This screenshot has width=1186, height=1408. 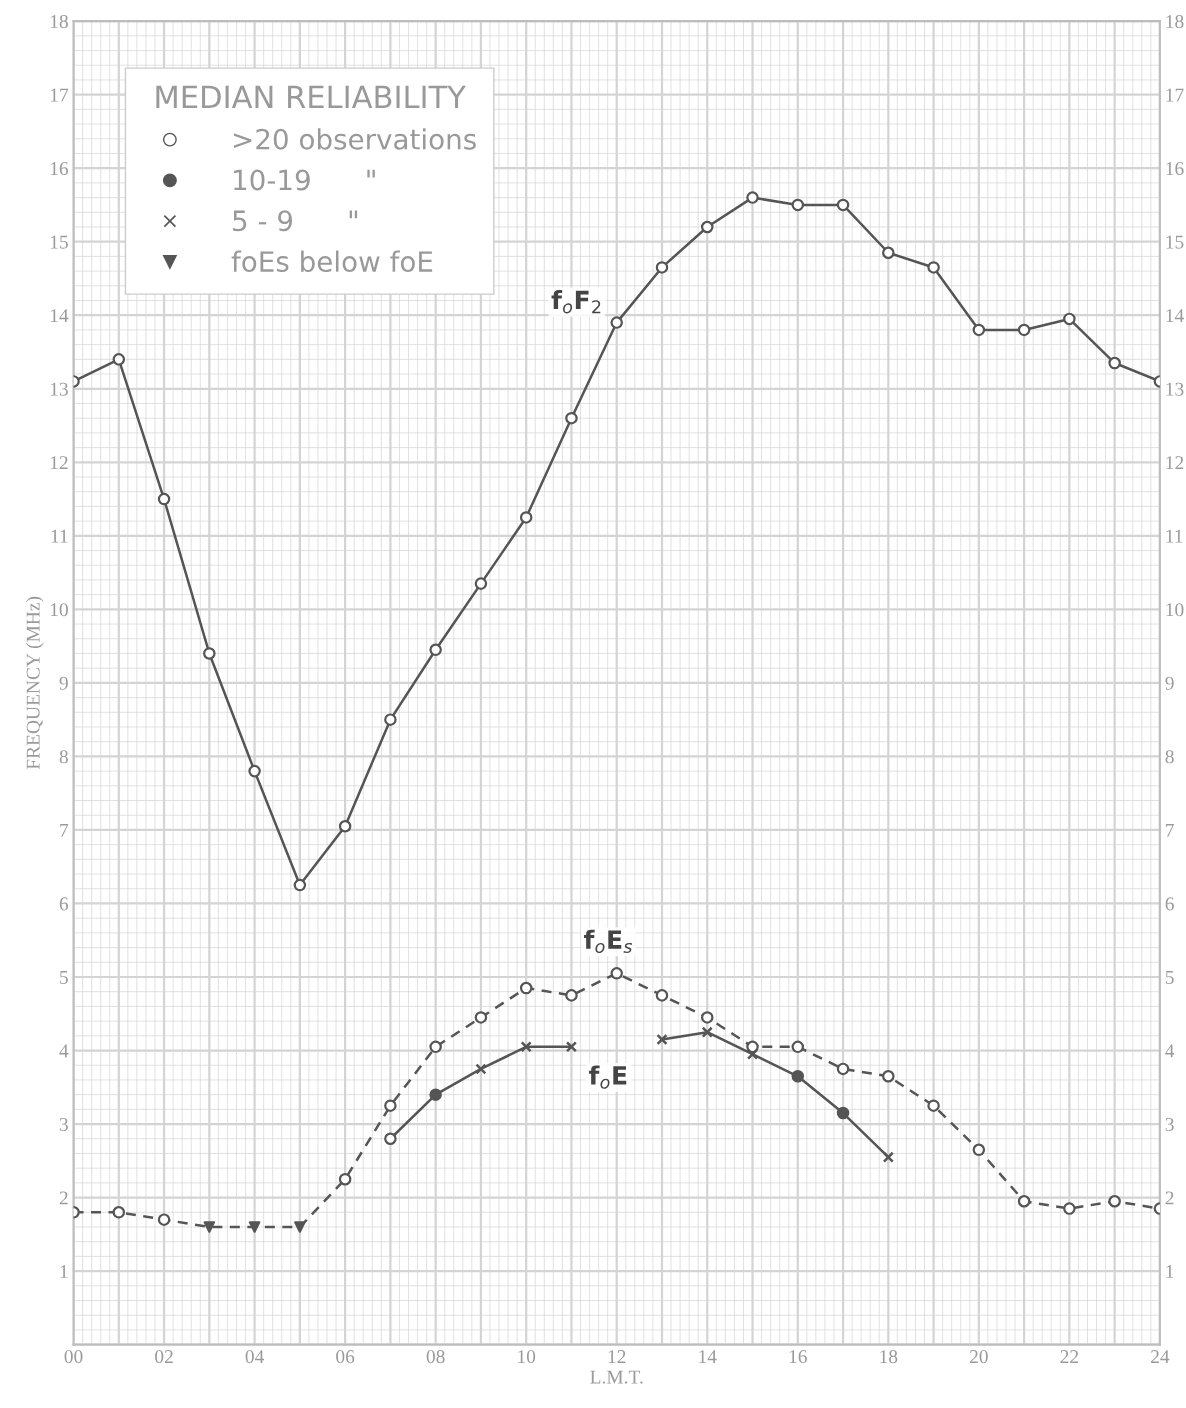 What do you see at coordinates (1175, 95) in the screenshot?
I see `y2-tick-label: 17` at bounding box center [1175, 95].